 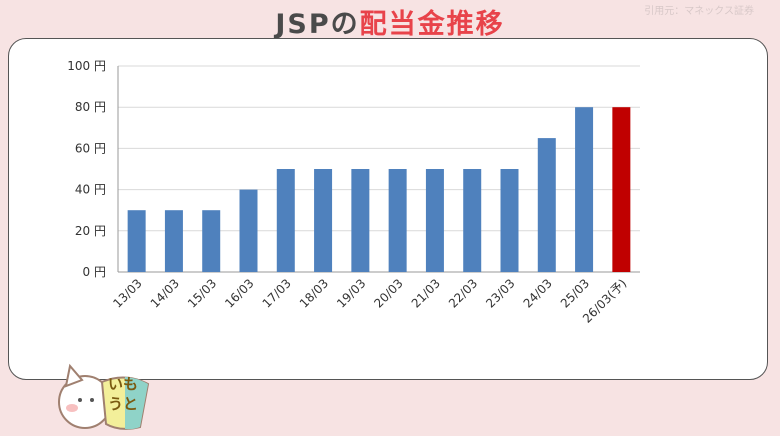 I want to click on x-tick-label: 21/03, so click(x=426, y=293).